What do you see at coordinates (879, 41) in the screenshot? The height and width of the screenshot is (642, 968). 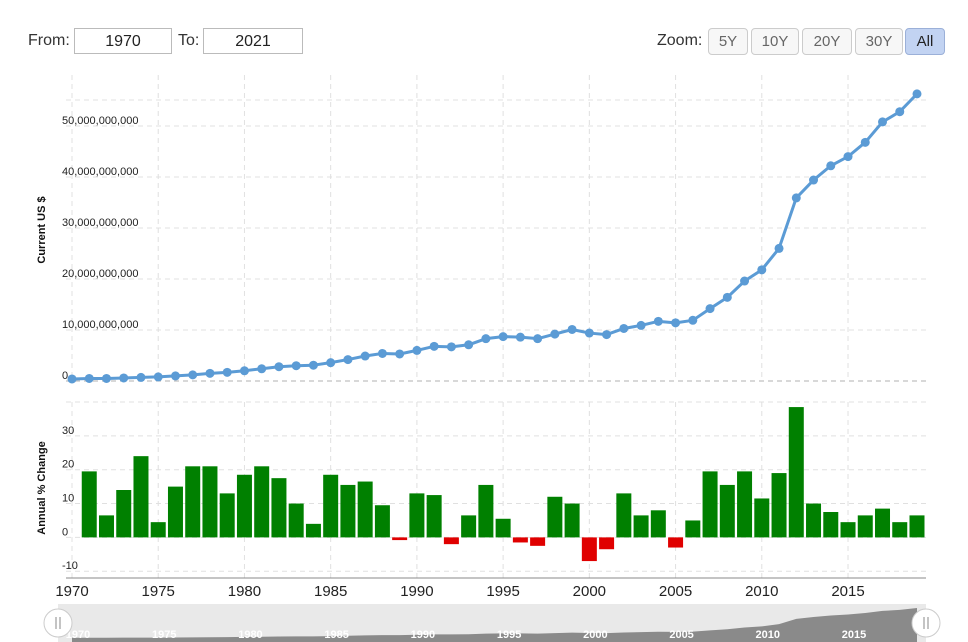 I see `zoom-30y-button: 30Y` at bounding box center [879, 41].